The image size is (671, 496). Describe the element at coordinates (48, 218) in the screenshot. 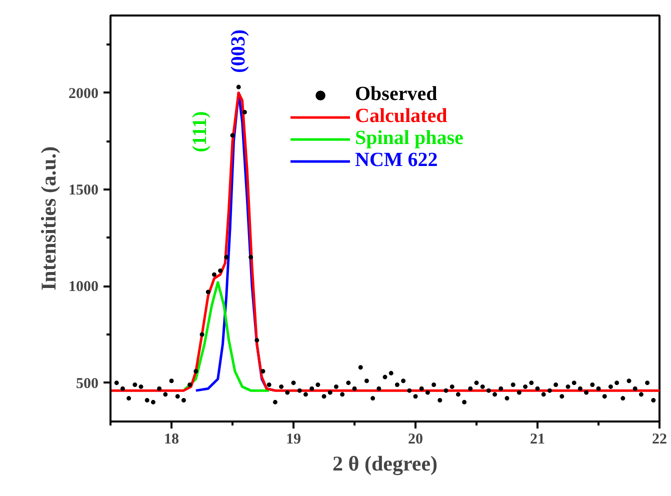

I see `y-axis-title: Intensities (a.u.)` at that location.